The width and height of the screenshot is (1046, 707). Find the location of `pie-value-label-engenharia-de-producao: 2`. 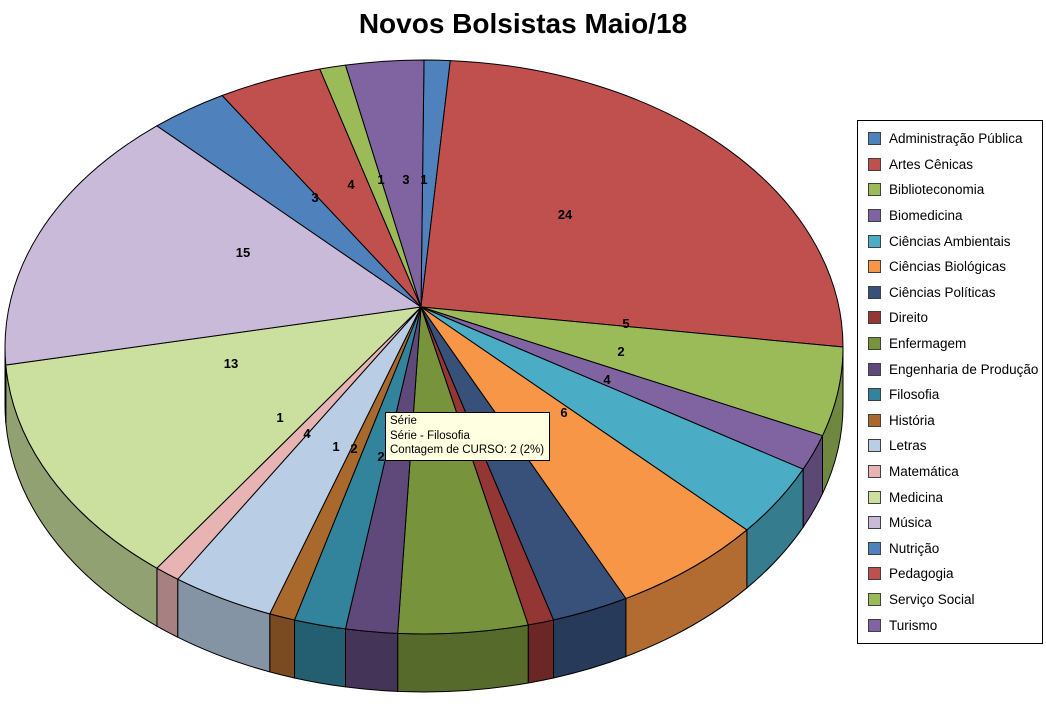

pie-value-label-engenharia-de-producao: 2 is located at coordinates (380, 456).